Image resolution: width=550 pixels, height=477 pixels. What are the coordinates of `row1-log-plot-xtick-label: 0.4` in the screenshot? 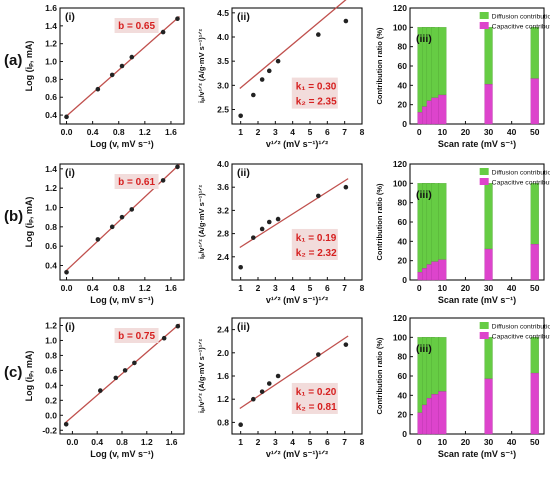 It's located at (93, 288).